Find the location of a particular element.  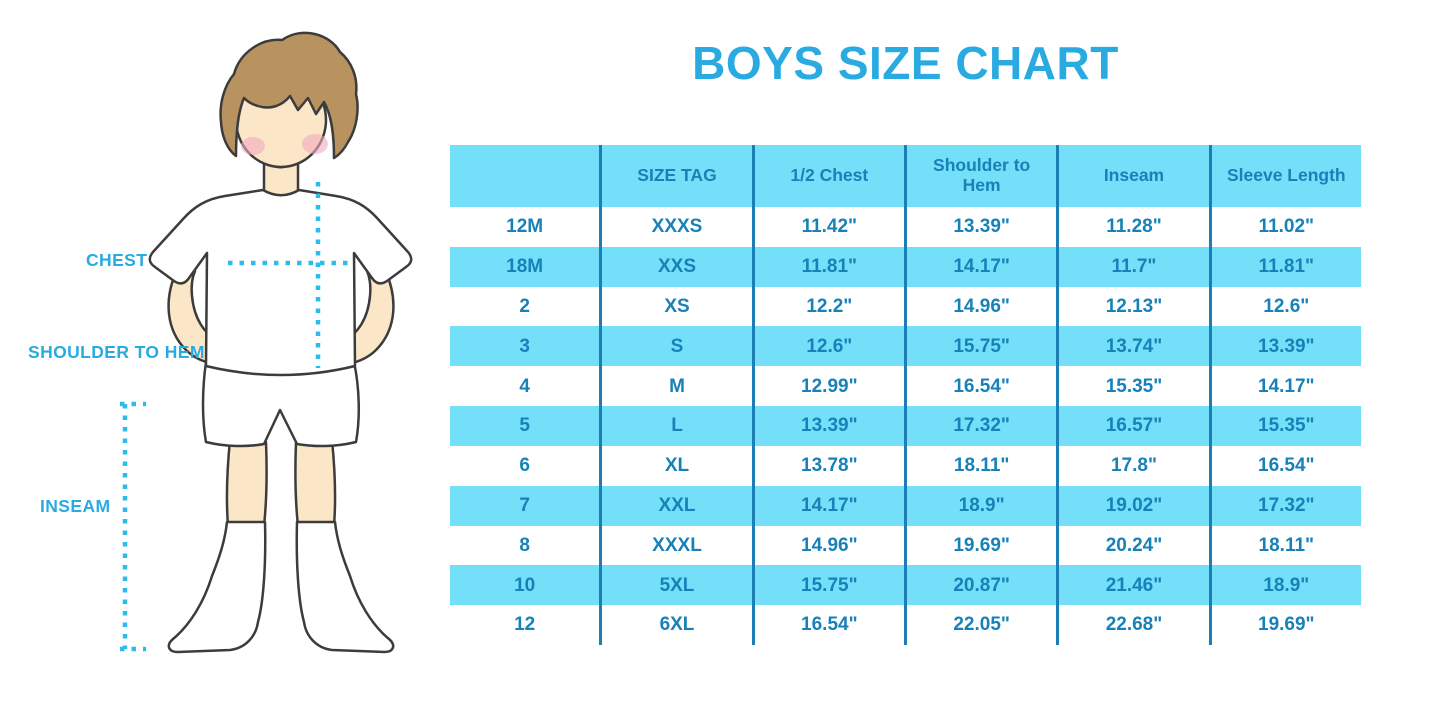

hair is located at coordinates (289, 95).